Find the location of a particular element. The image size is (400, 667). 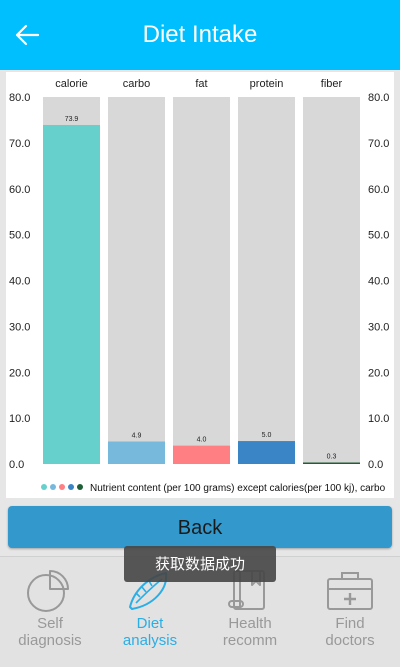

y-tick-label-left: 60.0 is located at coordinates (19, 190).